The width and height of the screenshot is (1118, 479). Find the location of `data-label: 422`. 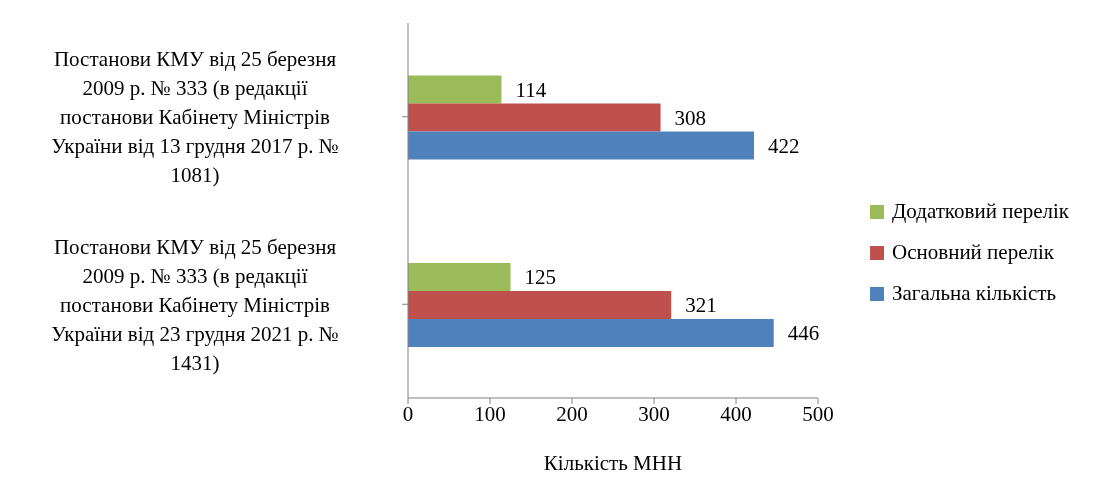

data-label: 422 is located at coordinates (784, 145).